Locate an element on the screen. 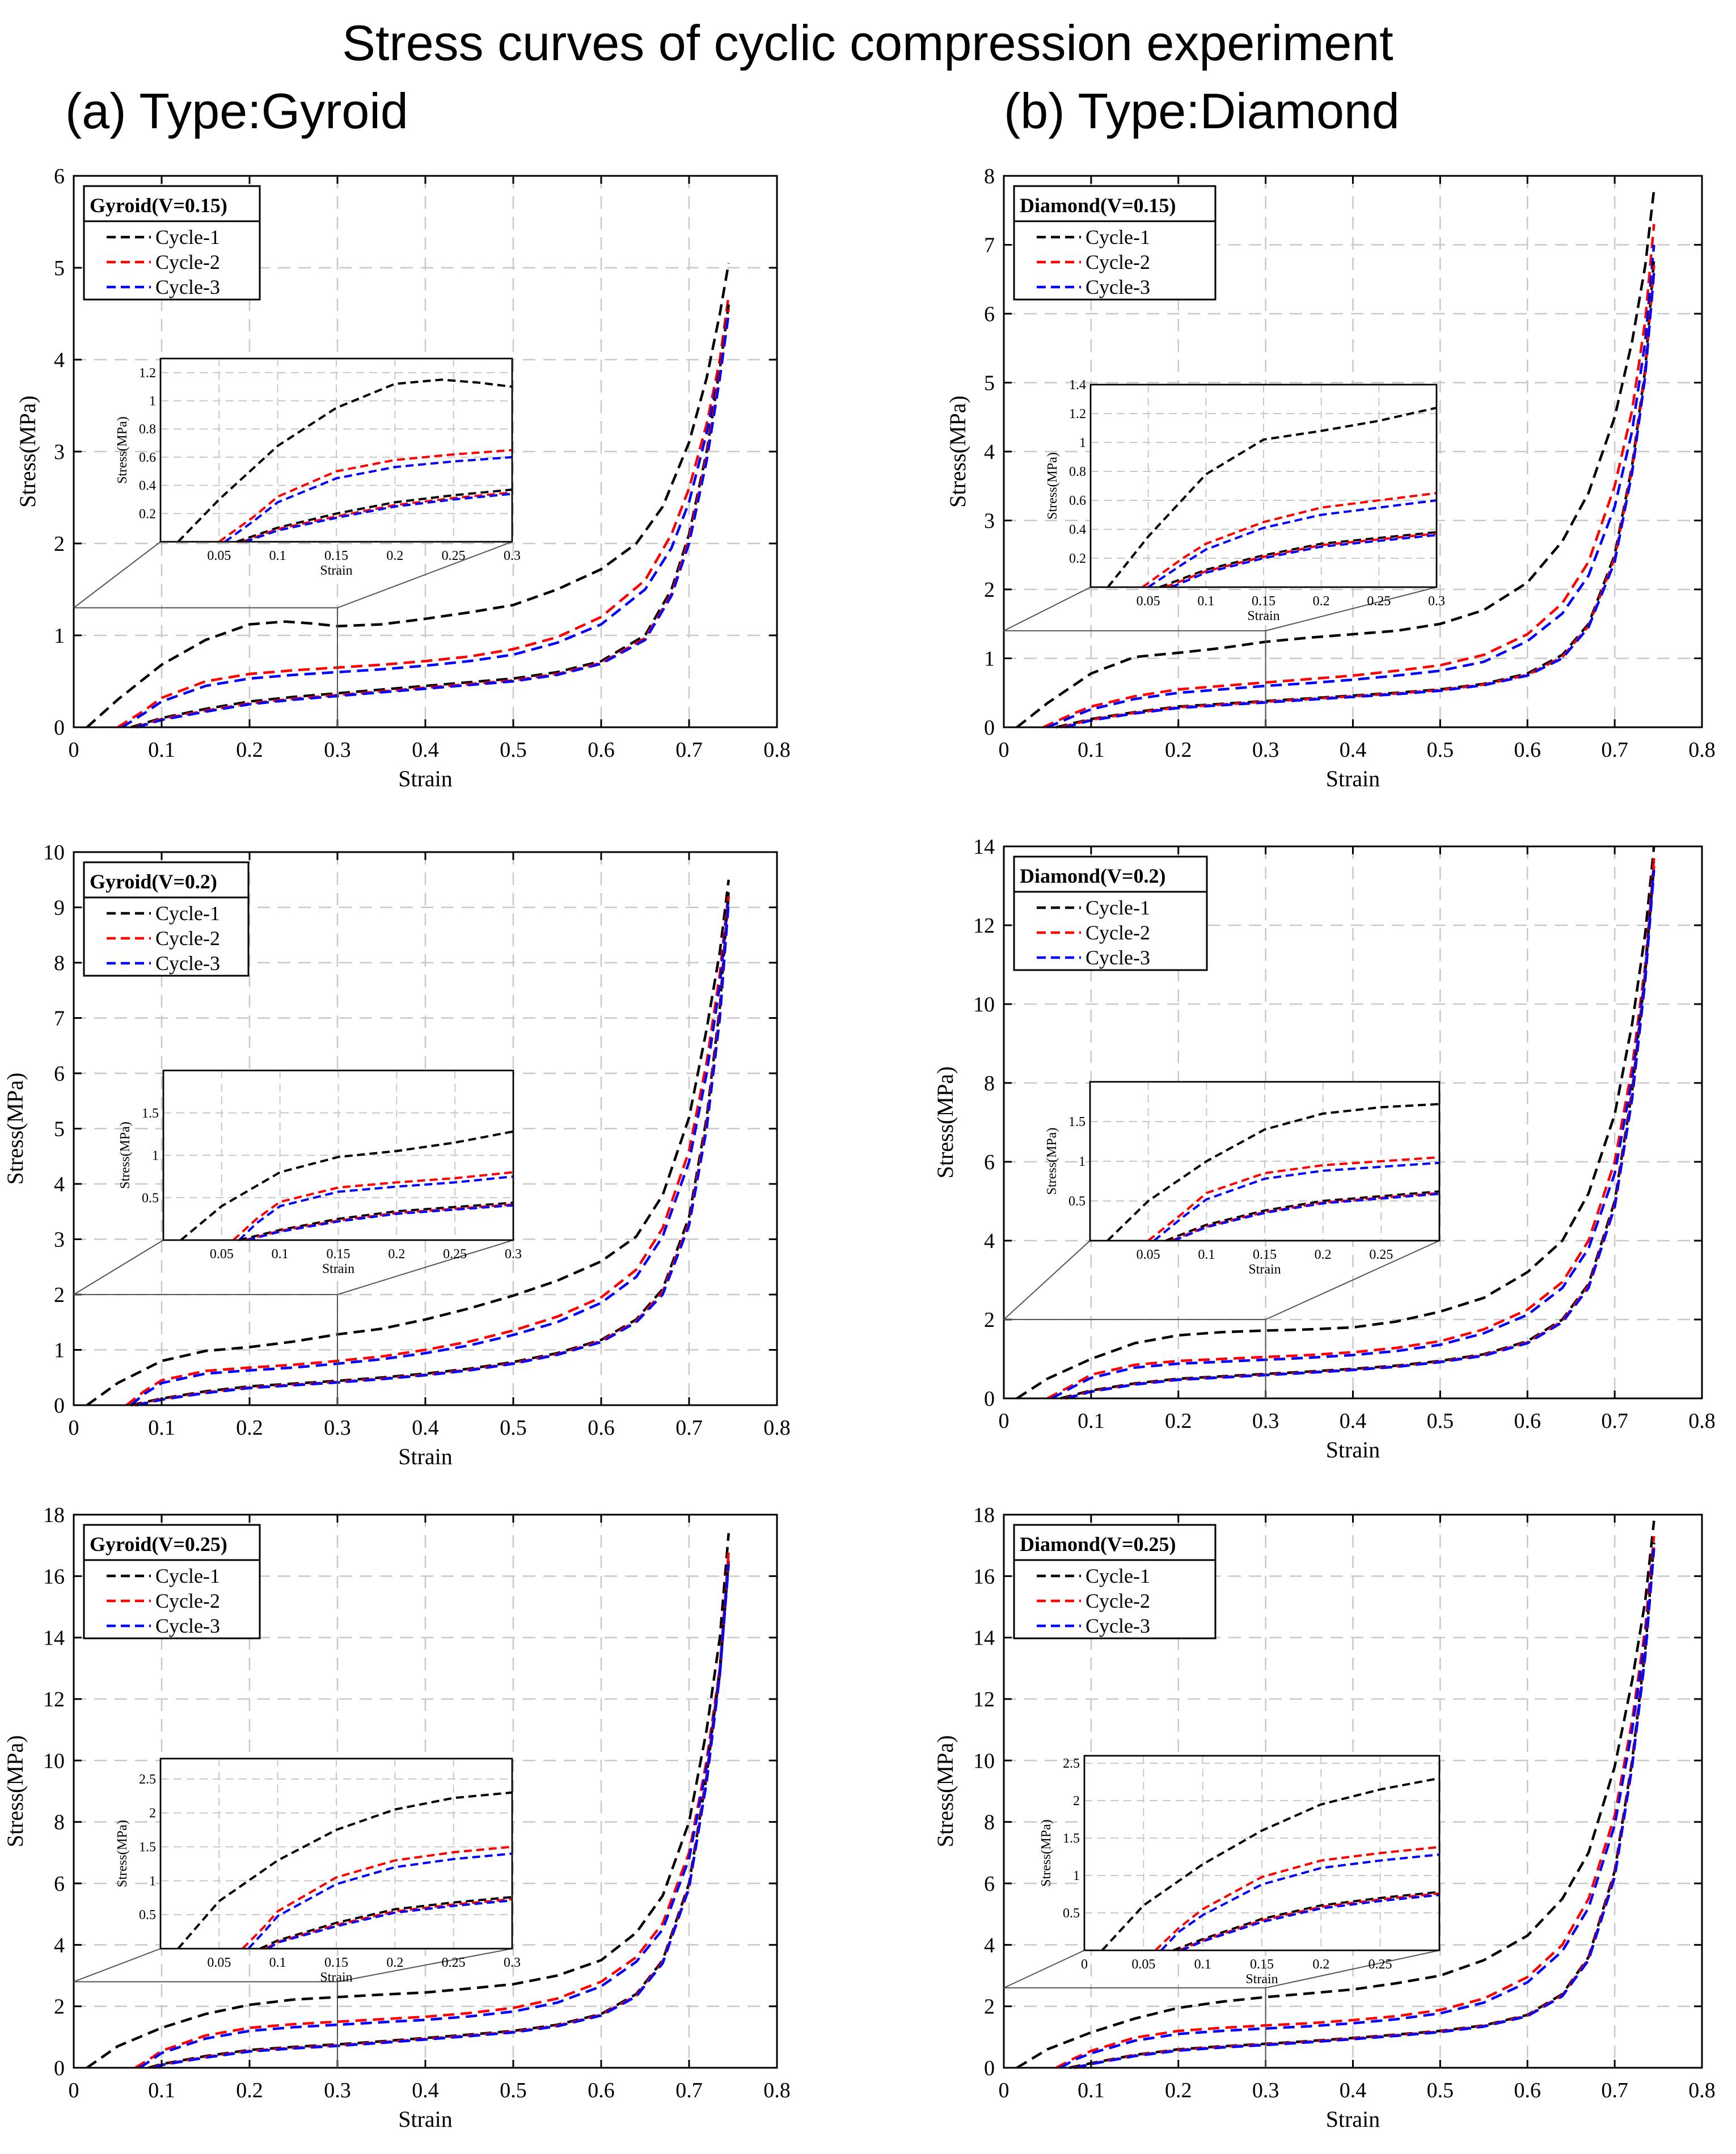  inset-border is located at coordinates (338, 1155).